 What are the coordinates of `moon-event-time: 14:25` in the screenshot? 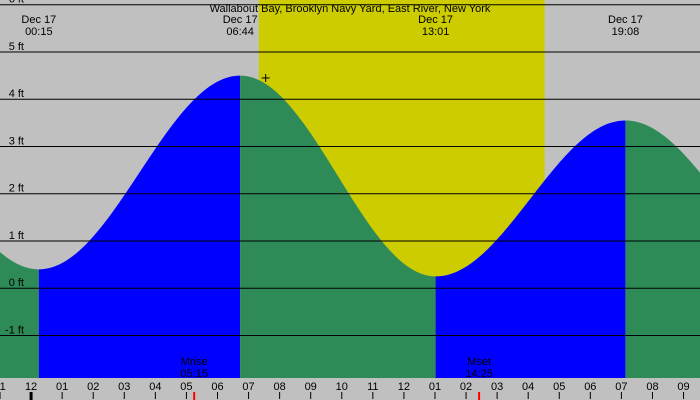 It's located at (479, 374).